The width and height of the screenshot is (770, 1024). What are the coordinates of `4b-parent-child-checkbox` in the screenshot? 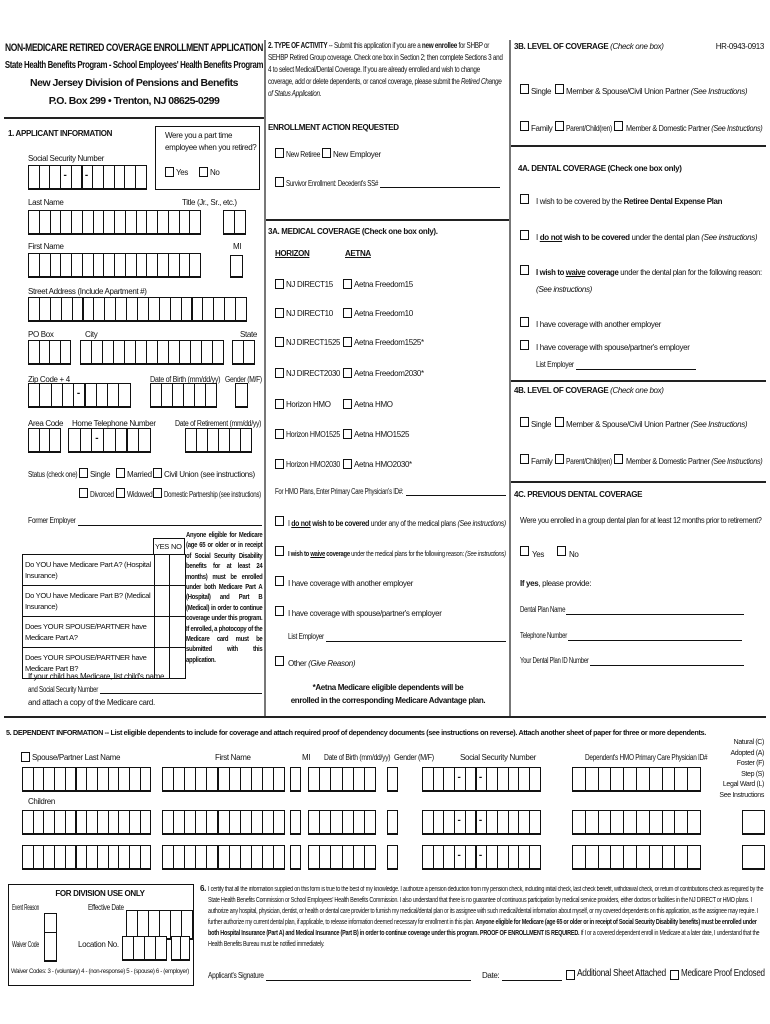 It's located at (559, 459).